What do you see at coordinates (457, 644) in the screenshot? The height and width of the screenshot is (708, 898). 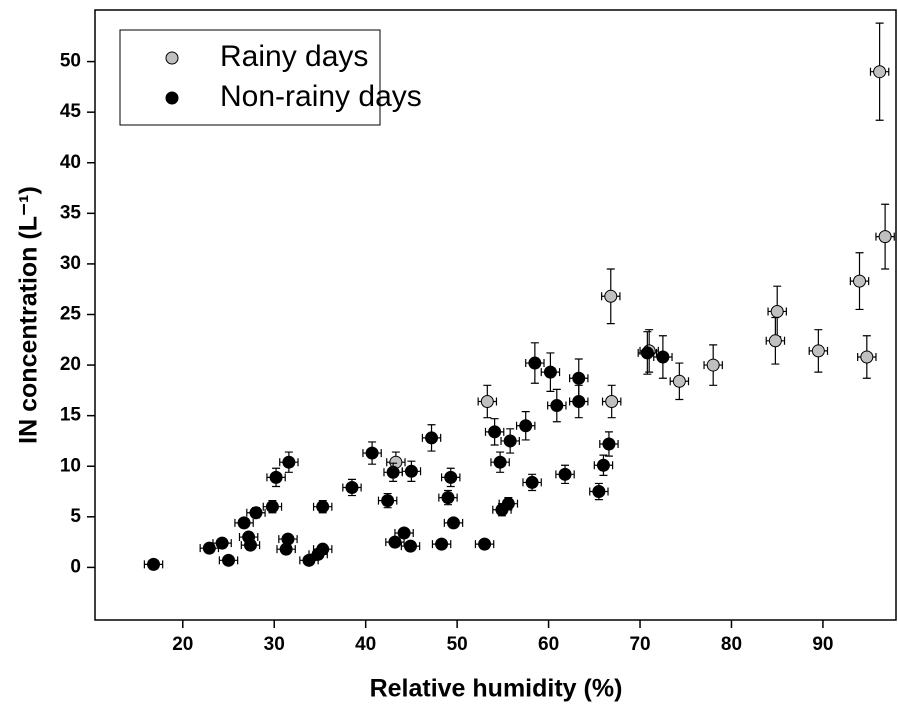 I see `x-tick-label: 50` at bounding box center [457, 644].